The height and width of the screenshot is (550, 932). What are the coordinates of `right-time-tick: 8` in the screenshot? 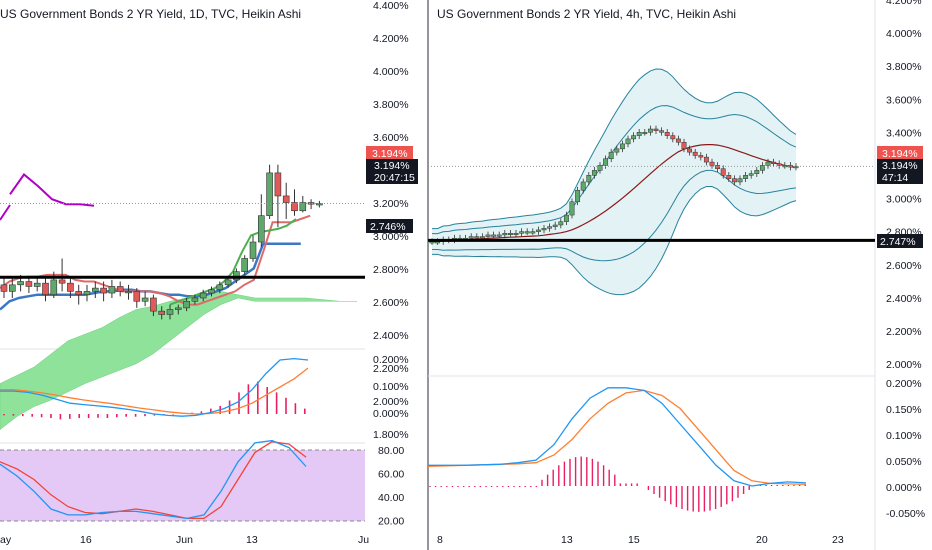 It's located at (440, 540).